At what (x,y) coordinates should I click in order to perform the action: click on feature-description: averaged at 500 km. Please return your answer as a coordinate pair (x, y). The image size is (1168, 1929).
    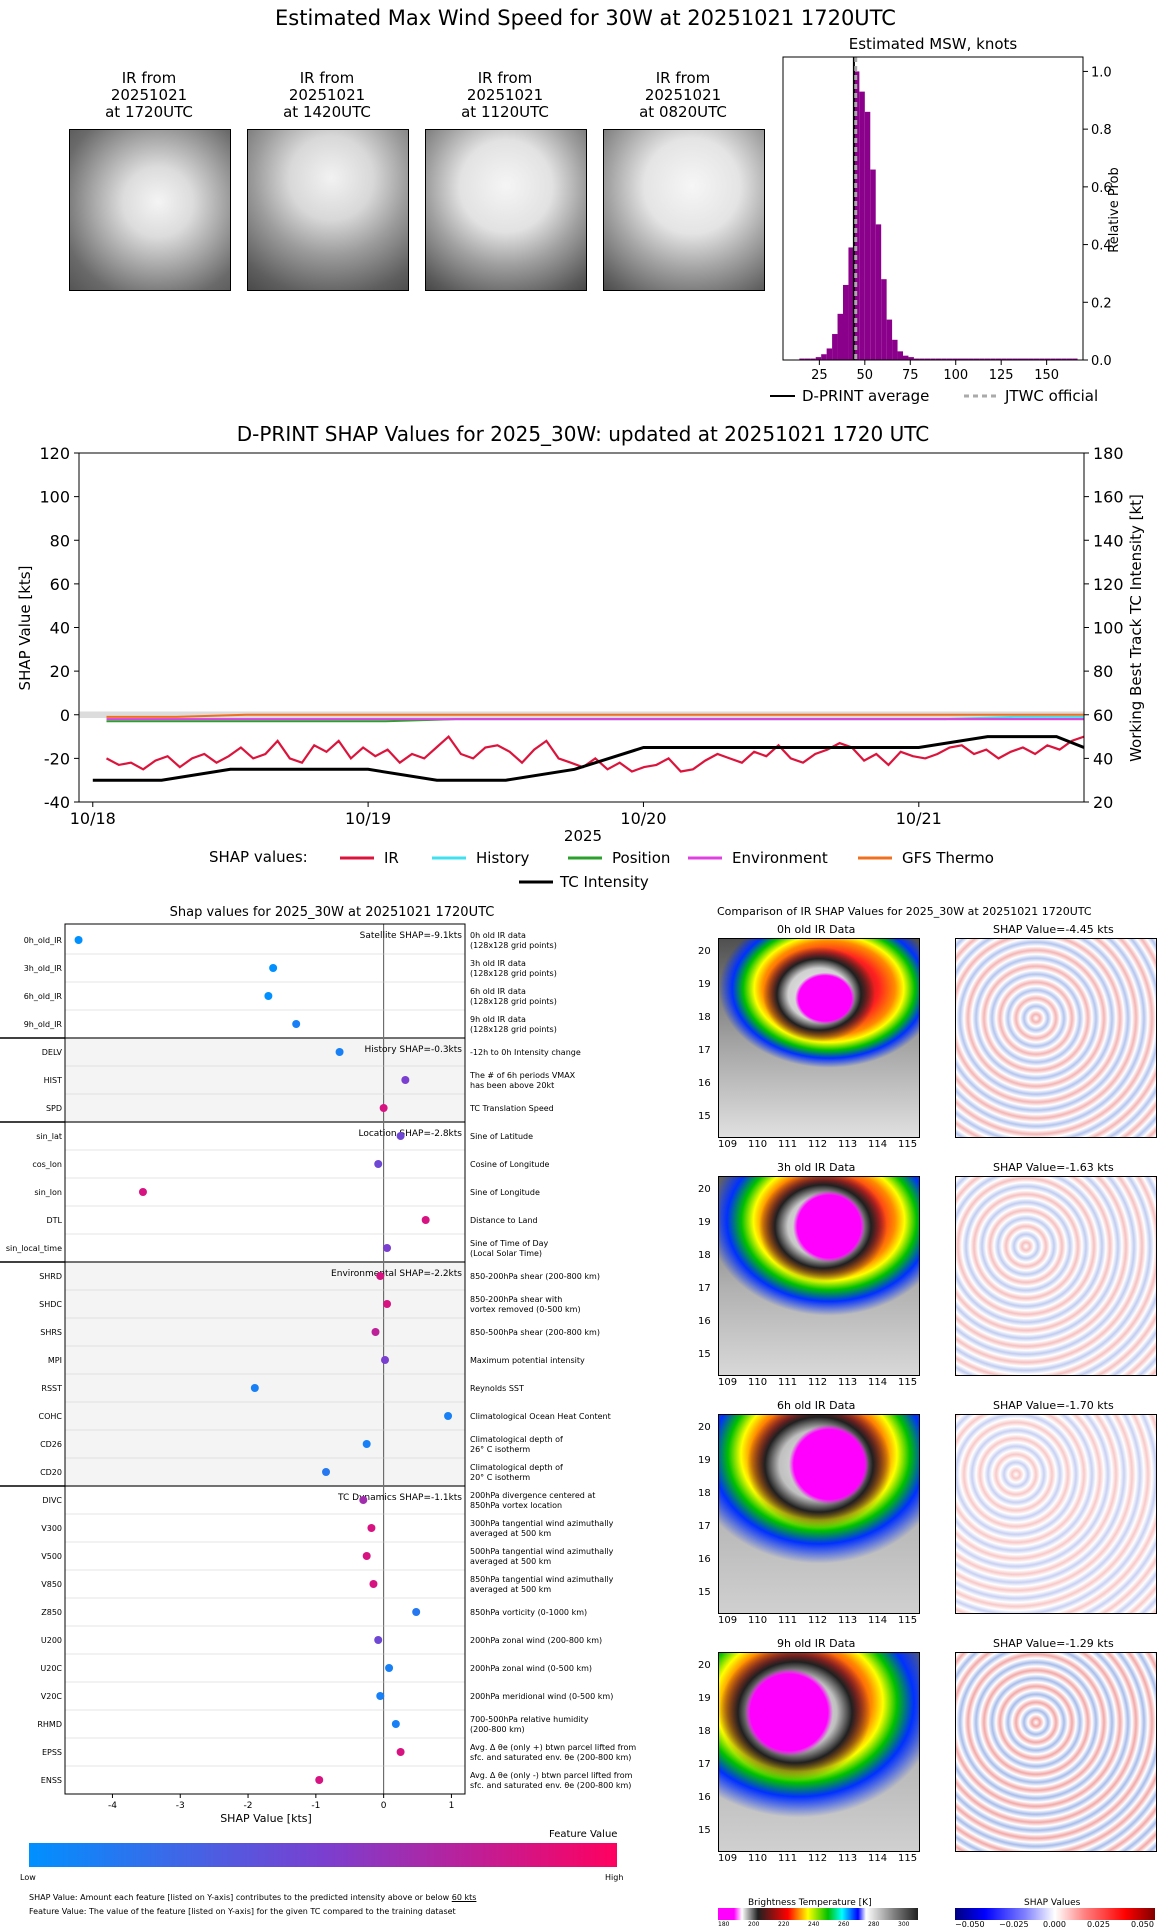
    Looking at the image, I should click on (510, 1533).